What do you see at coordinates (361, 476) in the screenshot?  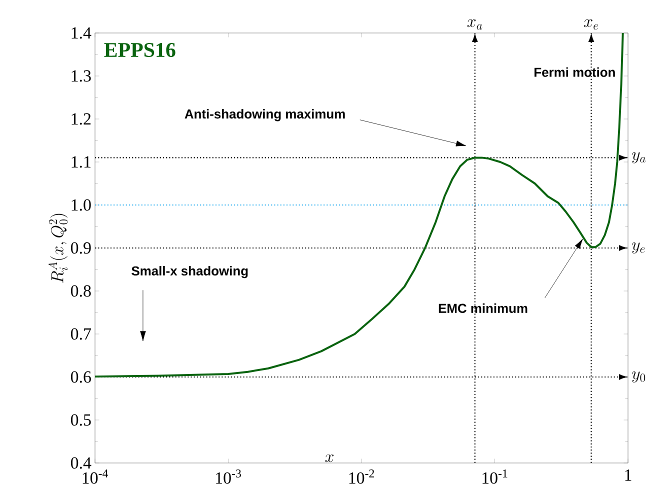 I see `x-tick-label: 10$^{-2}$` at bounding box center [361, 476].